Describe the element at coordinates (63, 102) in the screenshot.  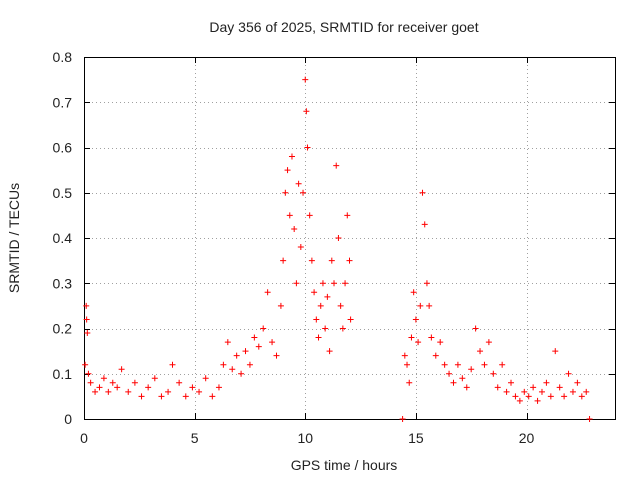
I see `y-tick-label: 0.7` at that location.